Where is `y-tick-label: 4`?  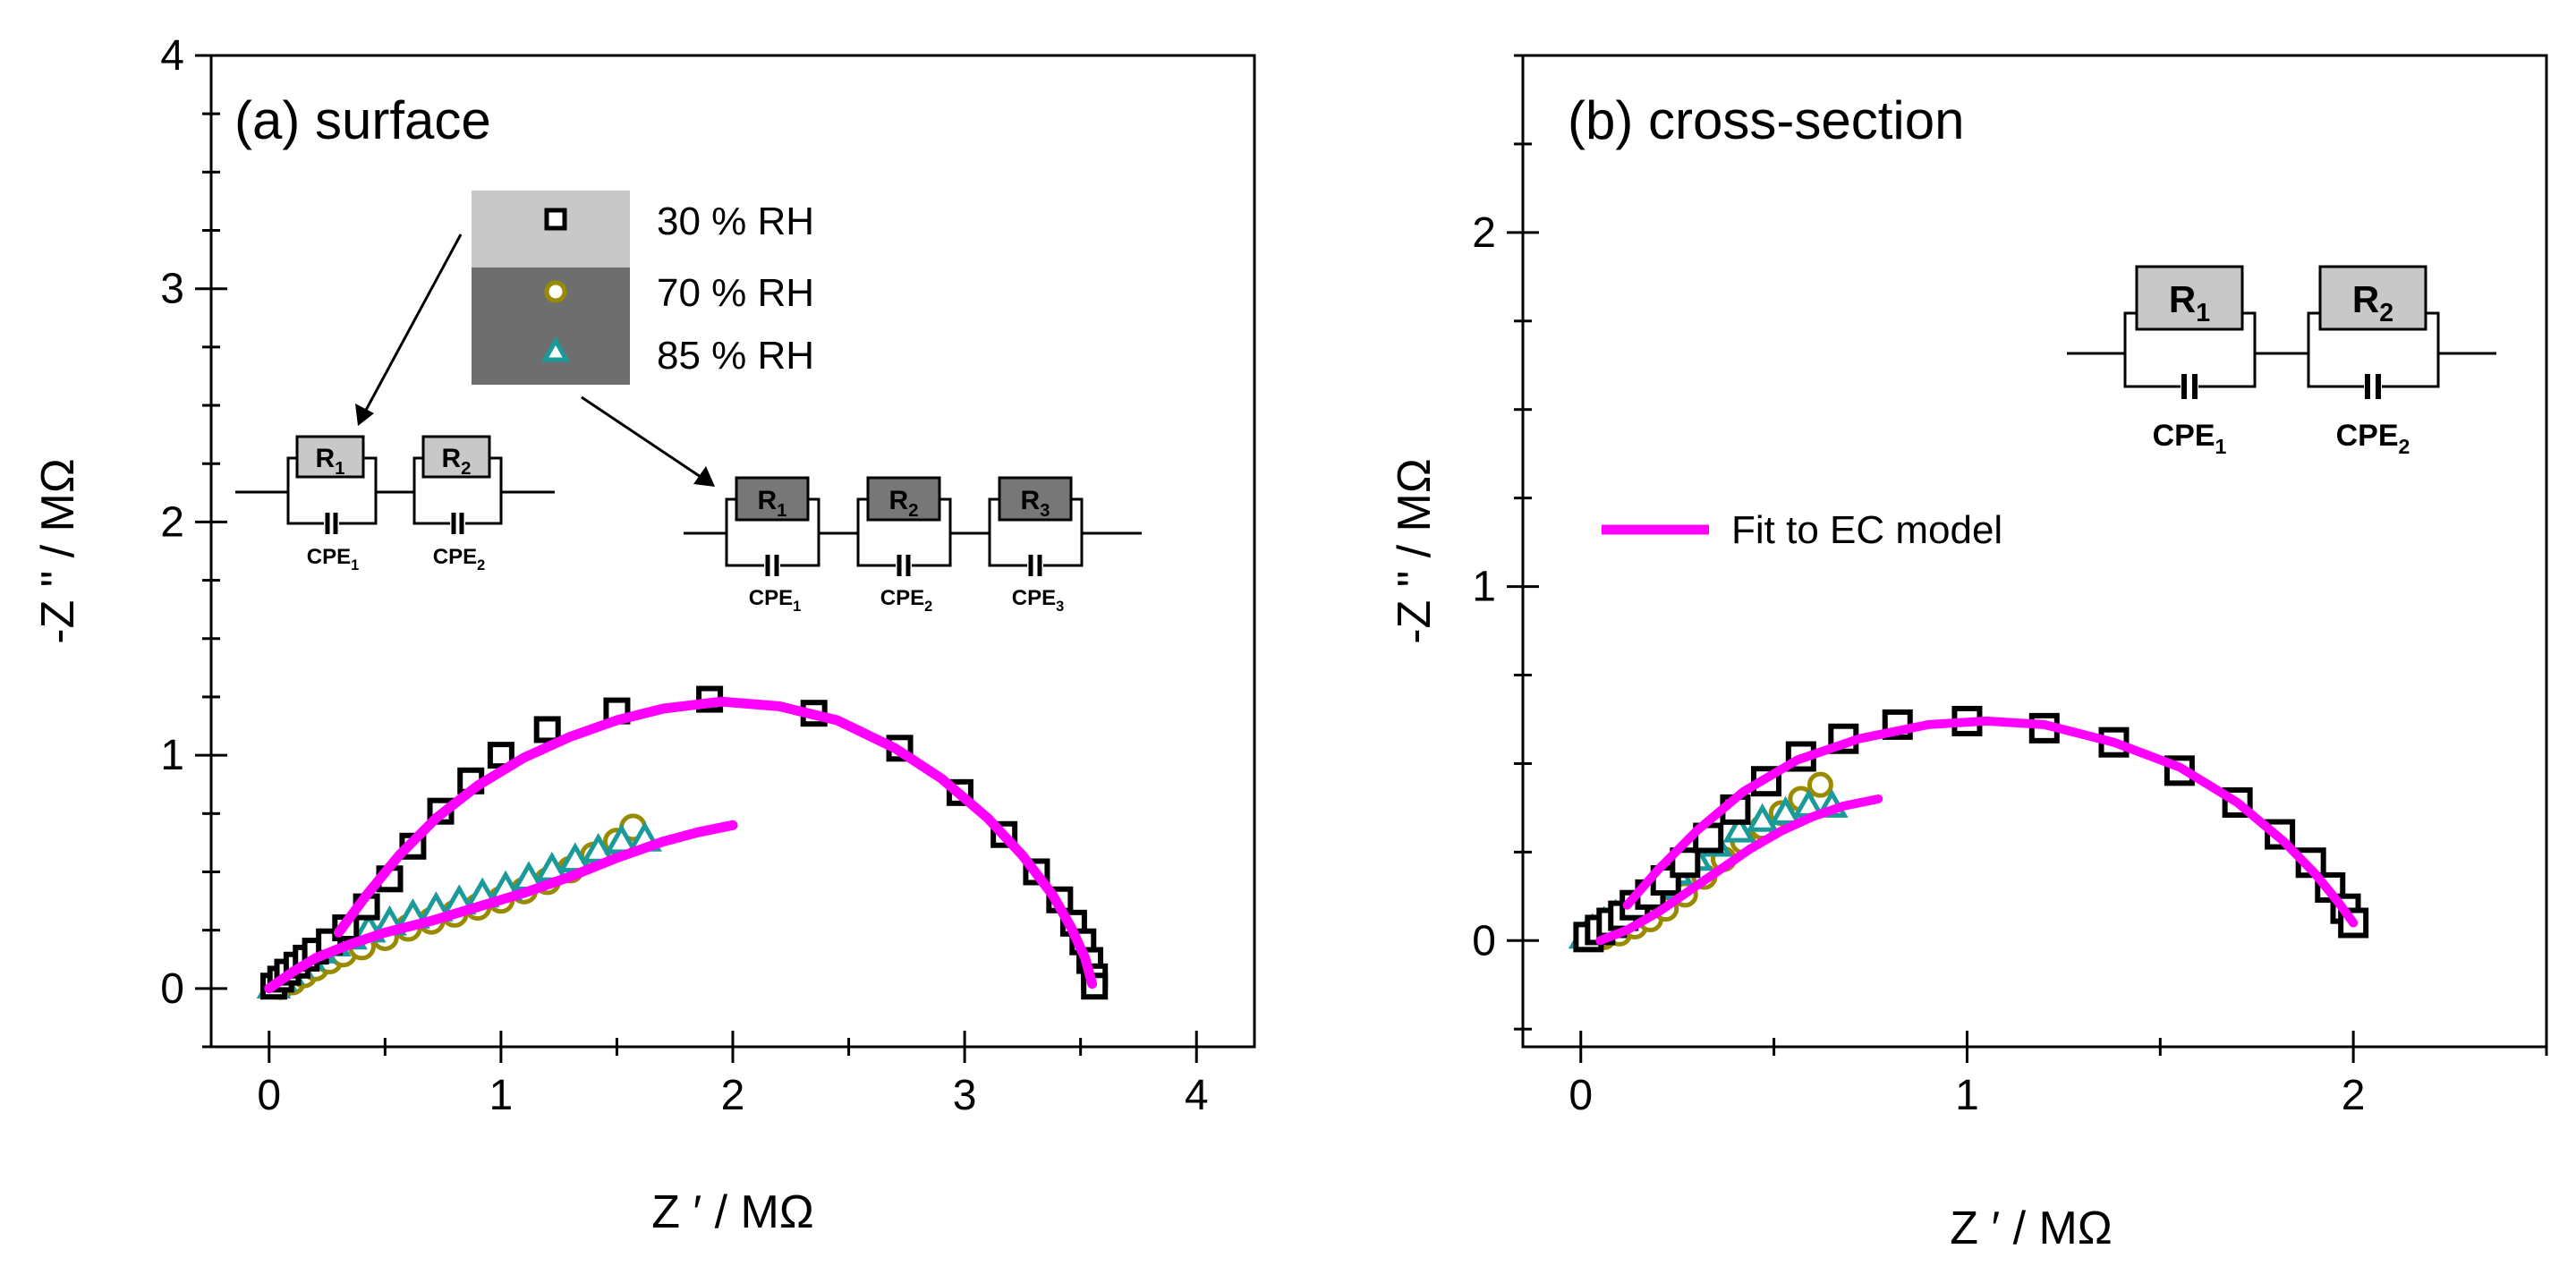
y-tick-label: 4 is located at coordinates (172, 56).